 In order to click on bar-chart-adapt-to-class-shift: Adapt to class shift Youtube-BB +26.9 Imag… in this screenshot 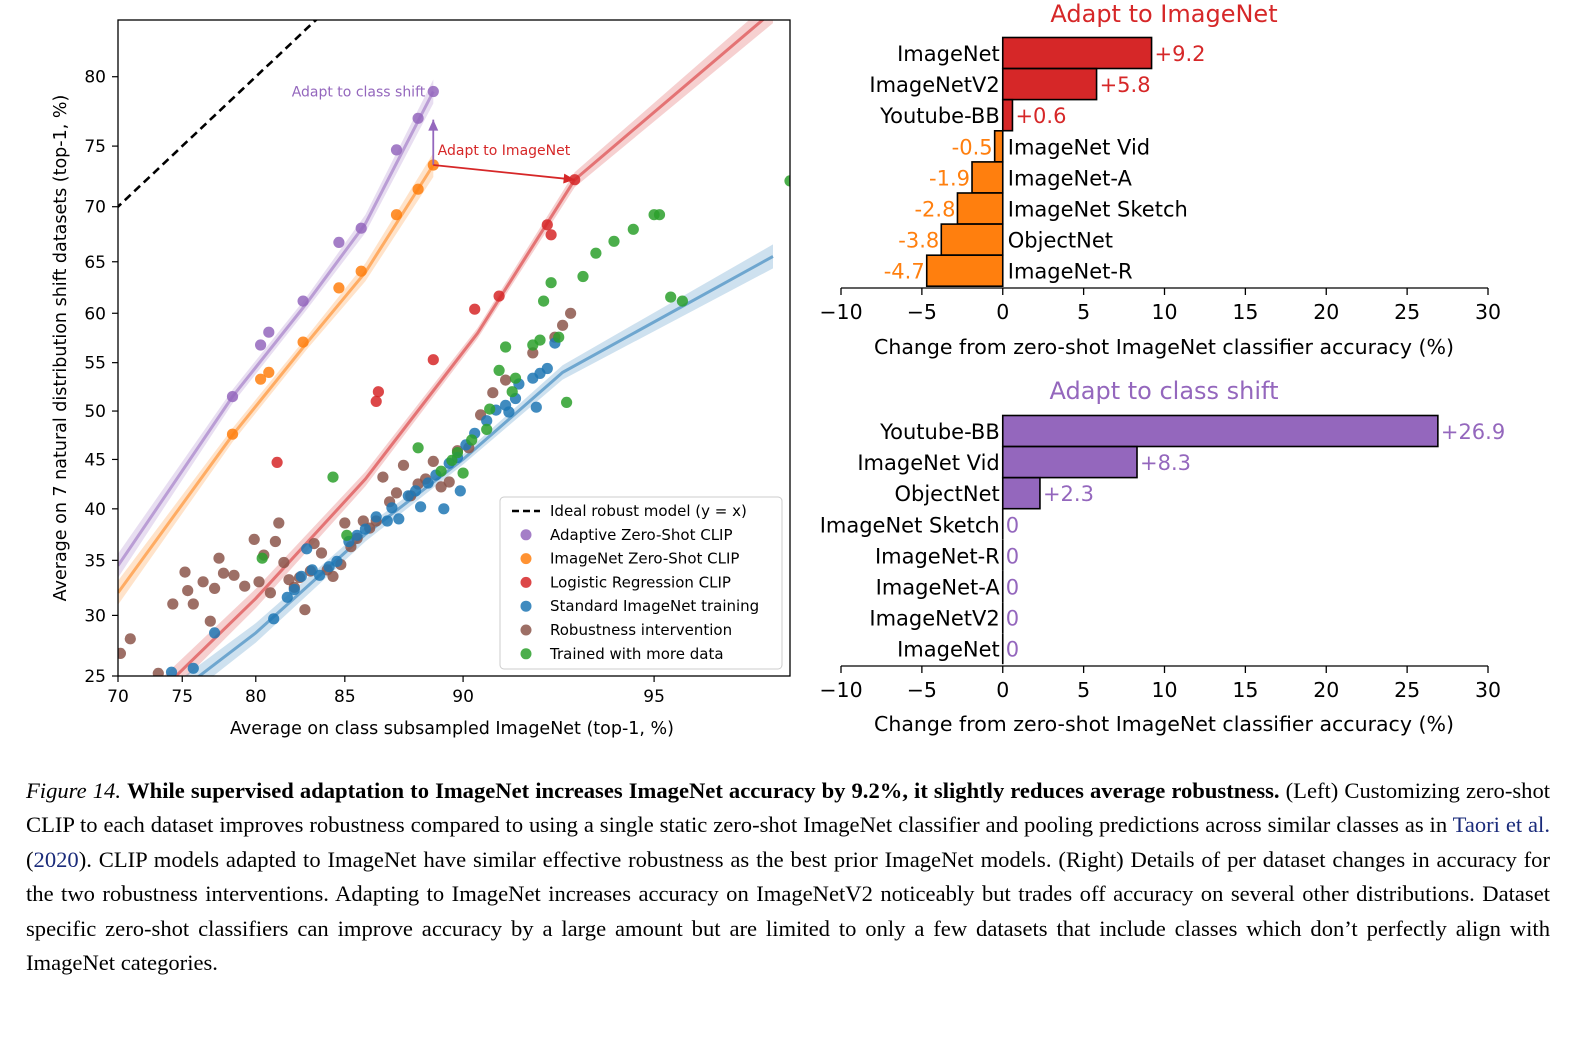, I will do `click(1162, 556)`.